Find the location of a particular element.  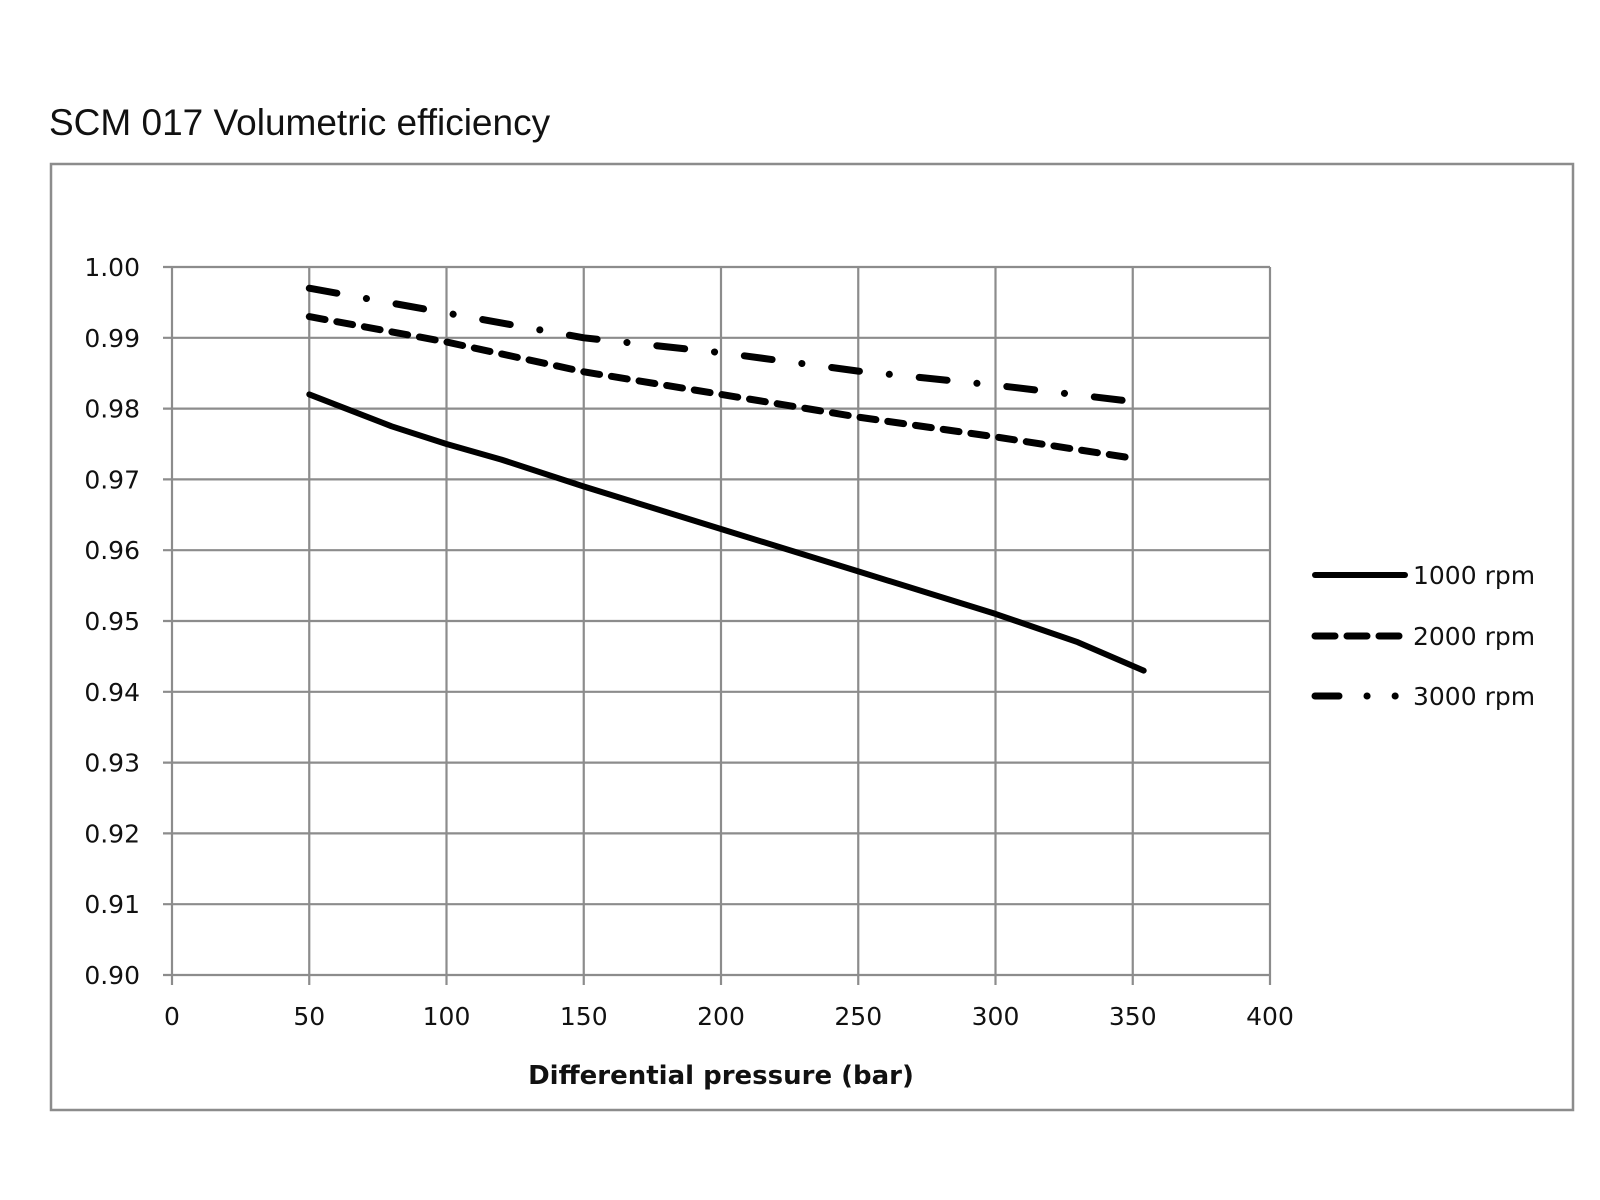

legend: 1000 rpm 2000 rpm 3000 rpm is located at coordinates (1423, 636).